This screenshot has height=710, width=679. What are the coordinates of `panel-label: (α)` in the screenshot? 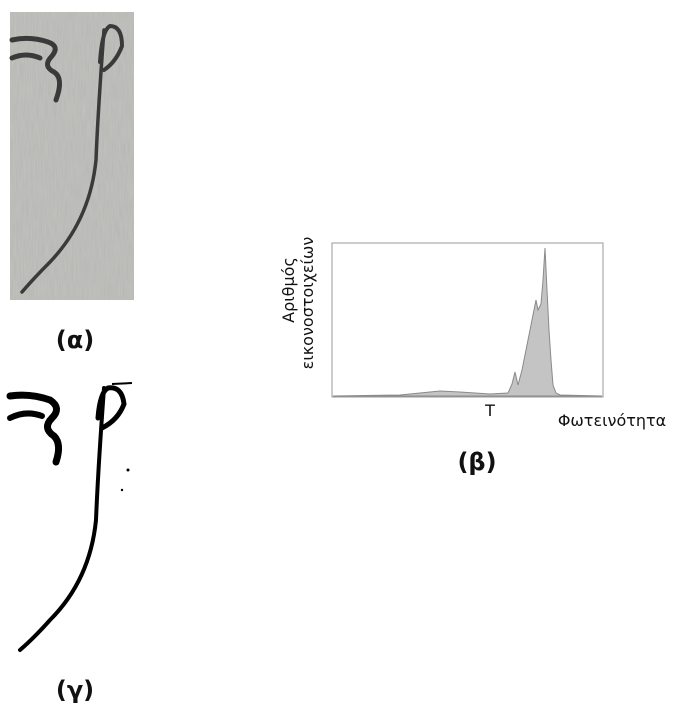 It's located at (75, 340).